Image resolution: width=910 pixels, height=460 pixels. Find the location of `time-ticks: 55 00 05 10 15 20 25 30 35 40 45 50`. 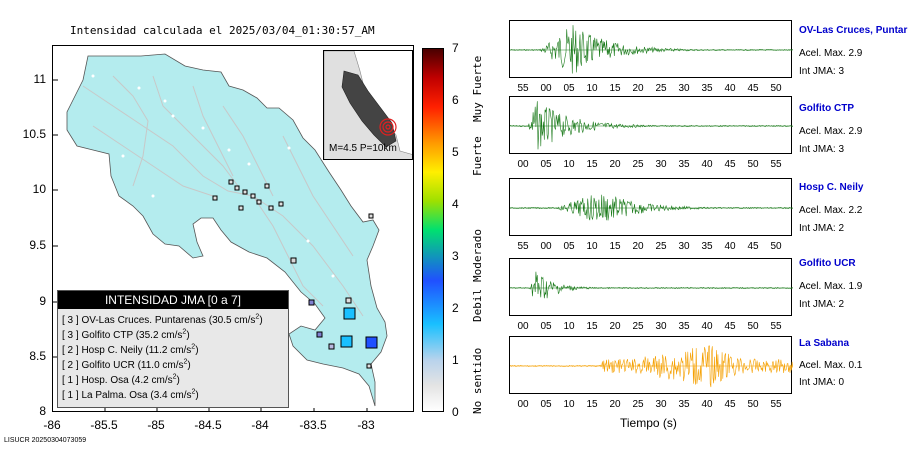

time-ticks: 55 00 05 10 15 20 25 30 35 40 45 50 is located at coordinates (650, 247).